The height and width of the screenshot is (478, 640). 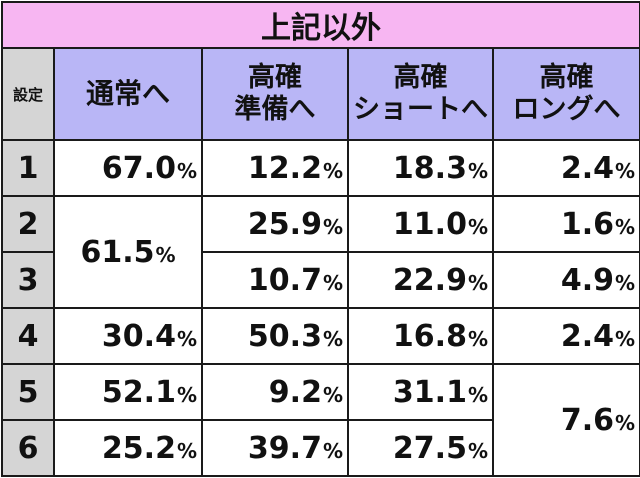 What do you see at coordinates (28, 168) in the screenshot?
I see `setting-cell: 1` at bounding box center [28, 168].